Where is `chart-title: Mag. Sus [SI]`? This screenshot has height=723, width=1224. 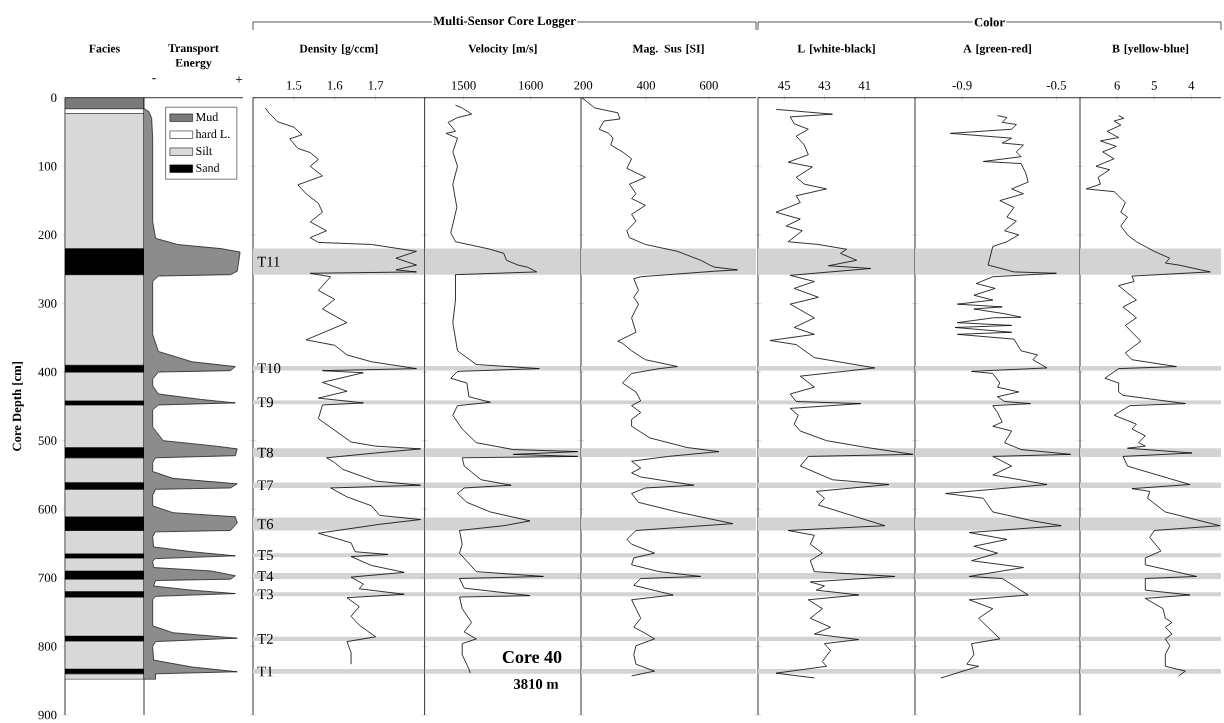 chart-title: Mag. Sus [SI] is located at coordinates (668, 49).